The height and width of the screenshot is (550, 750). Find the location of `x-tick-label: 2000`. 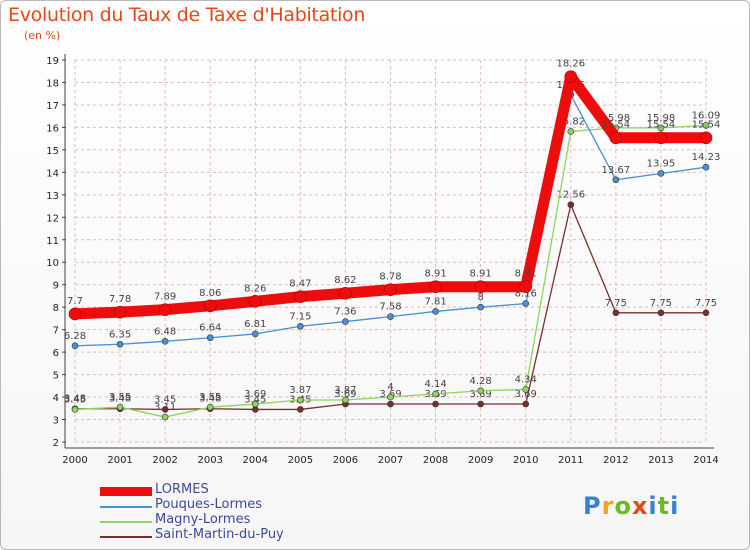

x-tick-label: 2000 is located at coordinates (74, 460).